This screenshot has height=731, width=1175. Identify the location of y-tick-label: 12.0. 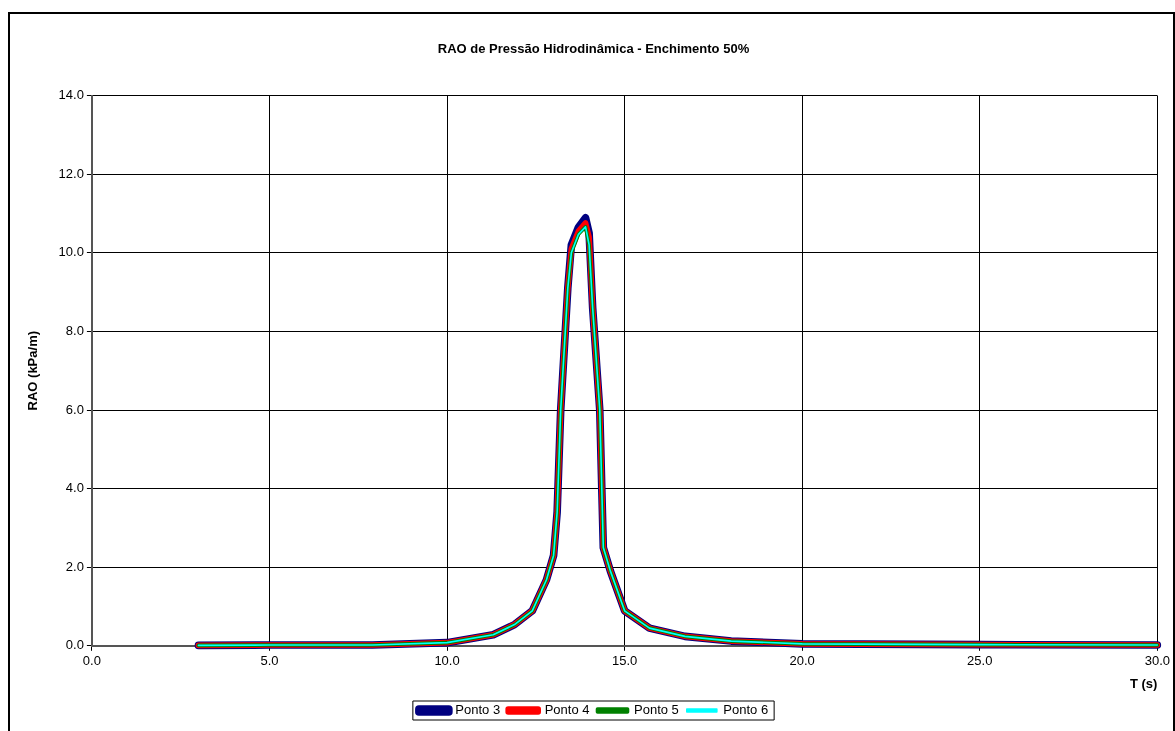
(71, 173).